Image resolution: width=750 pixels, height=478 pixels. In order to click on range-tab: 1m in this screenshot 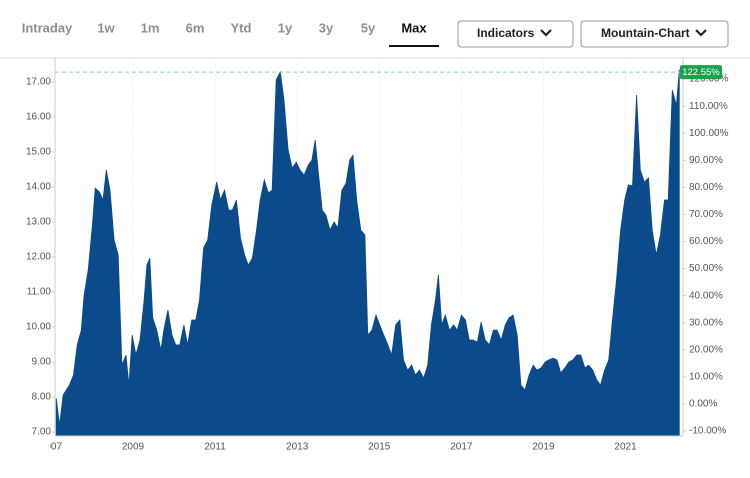, I will do `click(150, 27)`.